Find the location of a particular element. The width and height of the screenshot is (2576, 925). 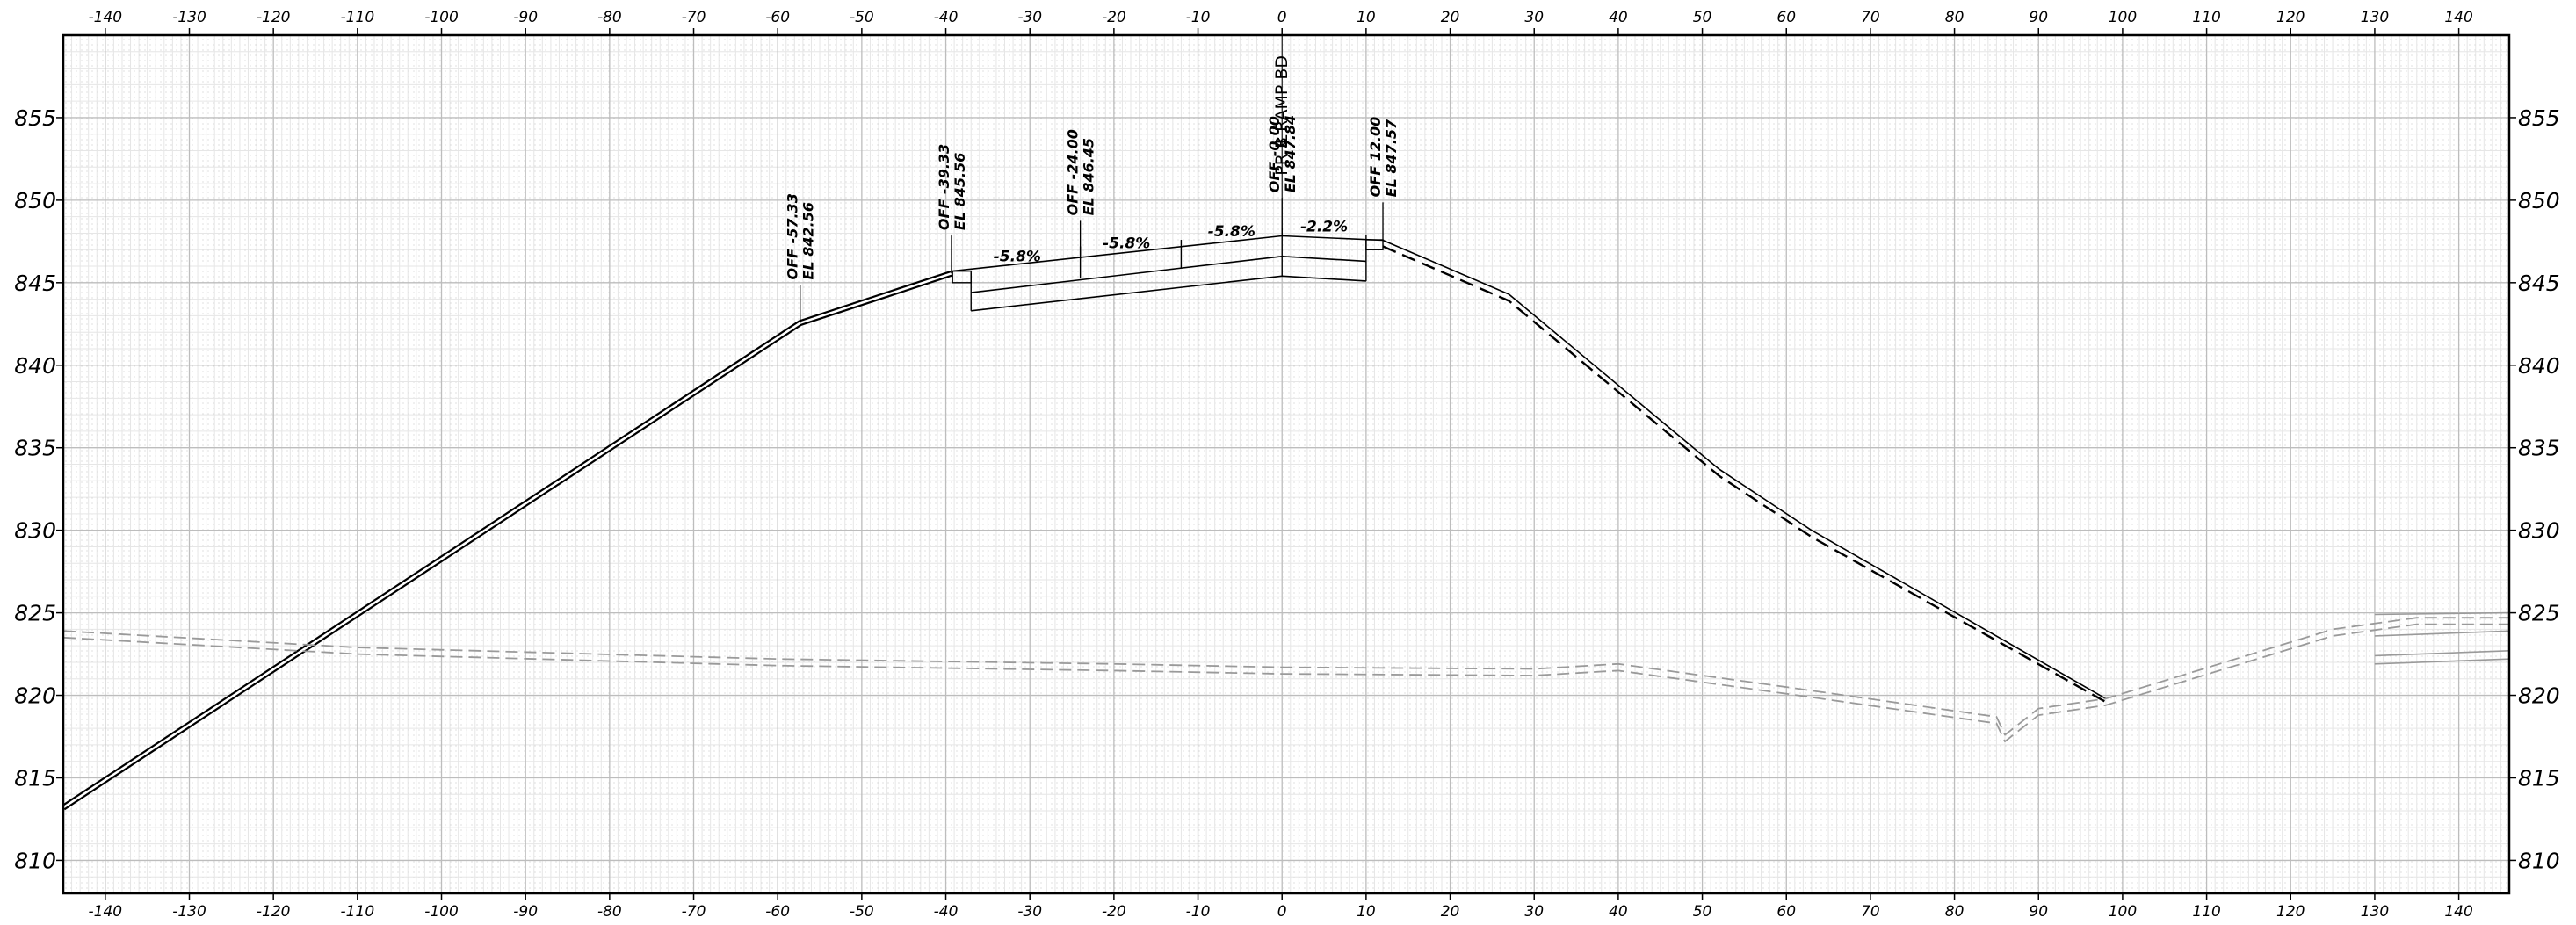

callout-offset: OFF -39.33 is located at coordinates (944, 187).